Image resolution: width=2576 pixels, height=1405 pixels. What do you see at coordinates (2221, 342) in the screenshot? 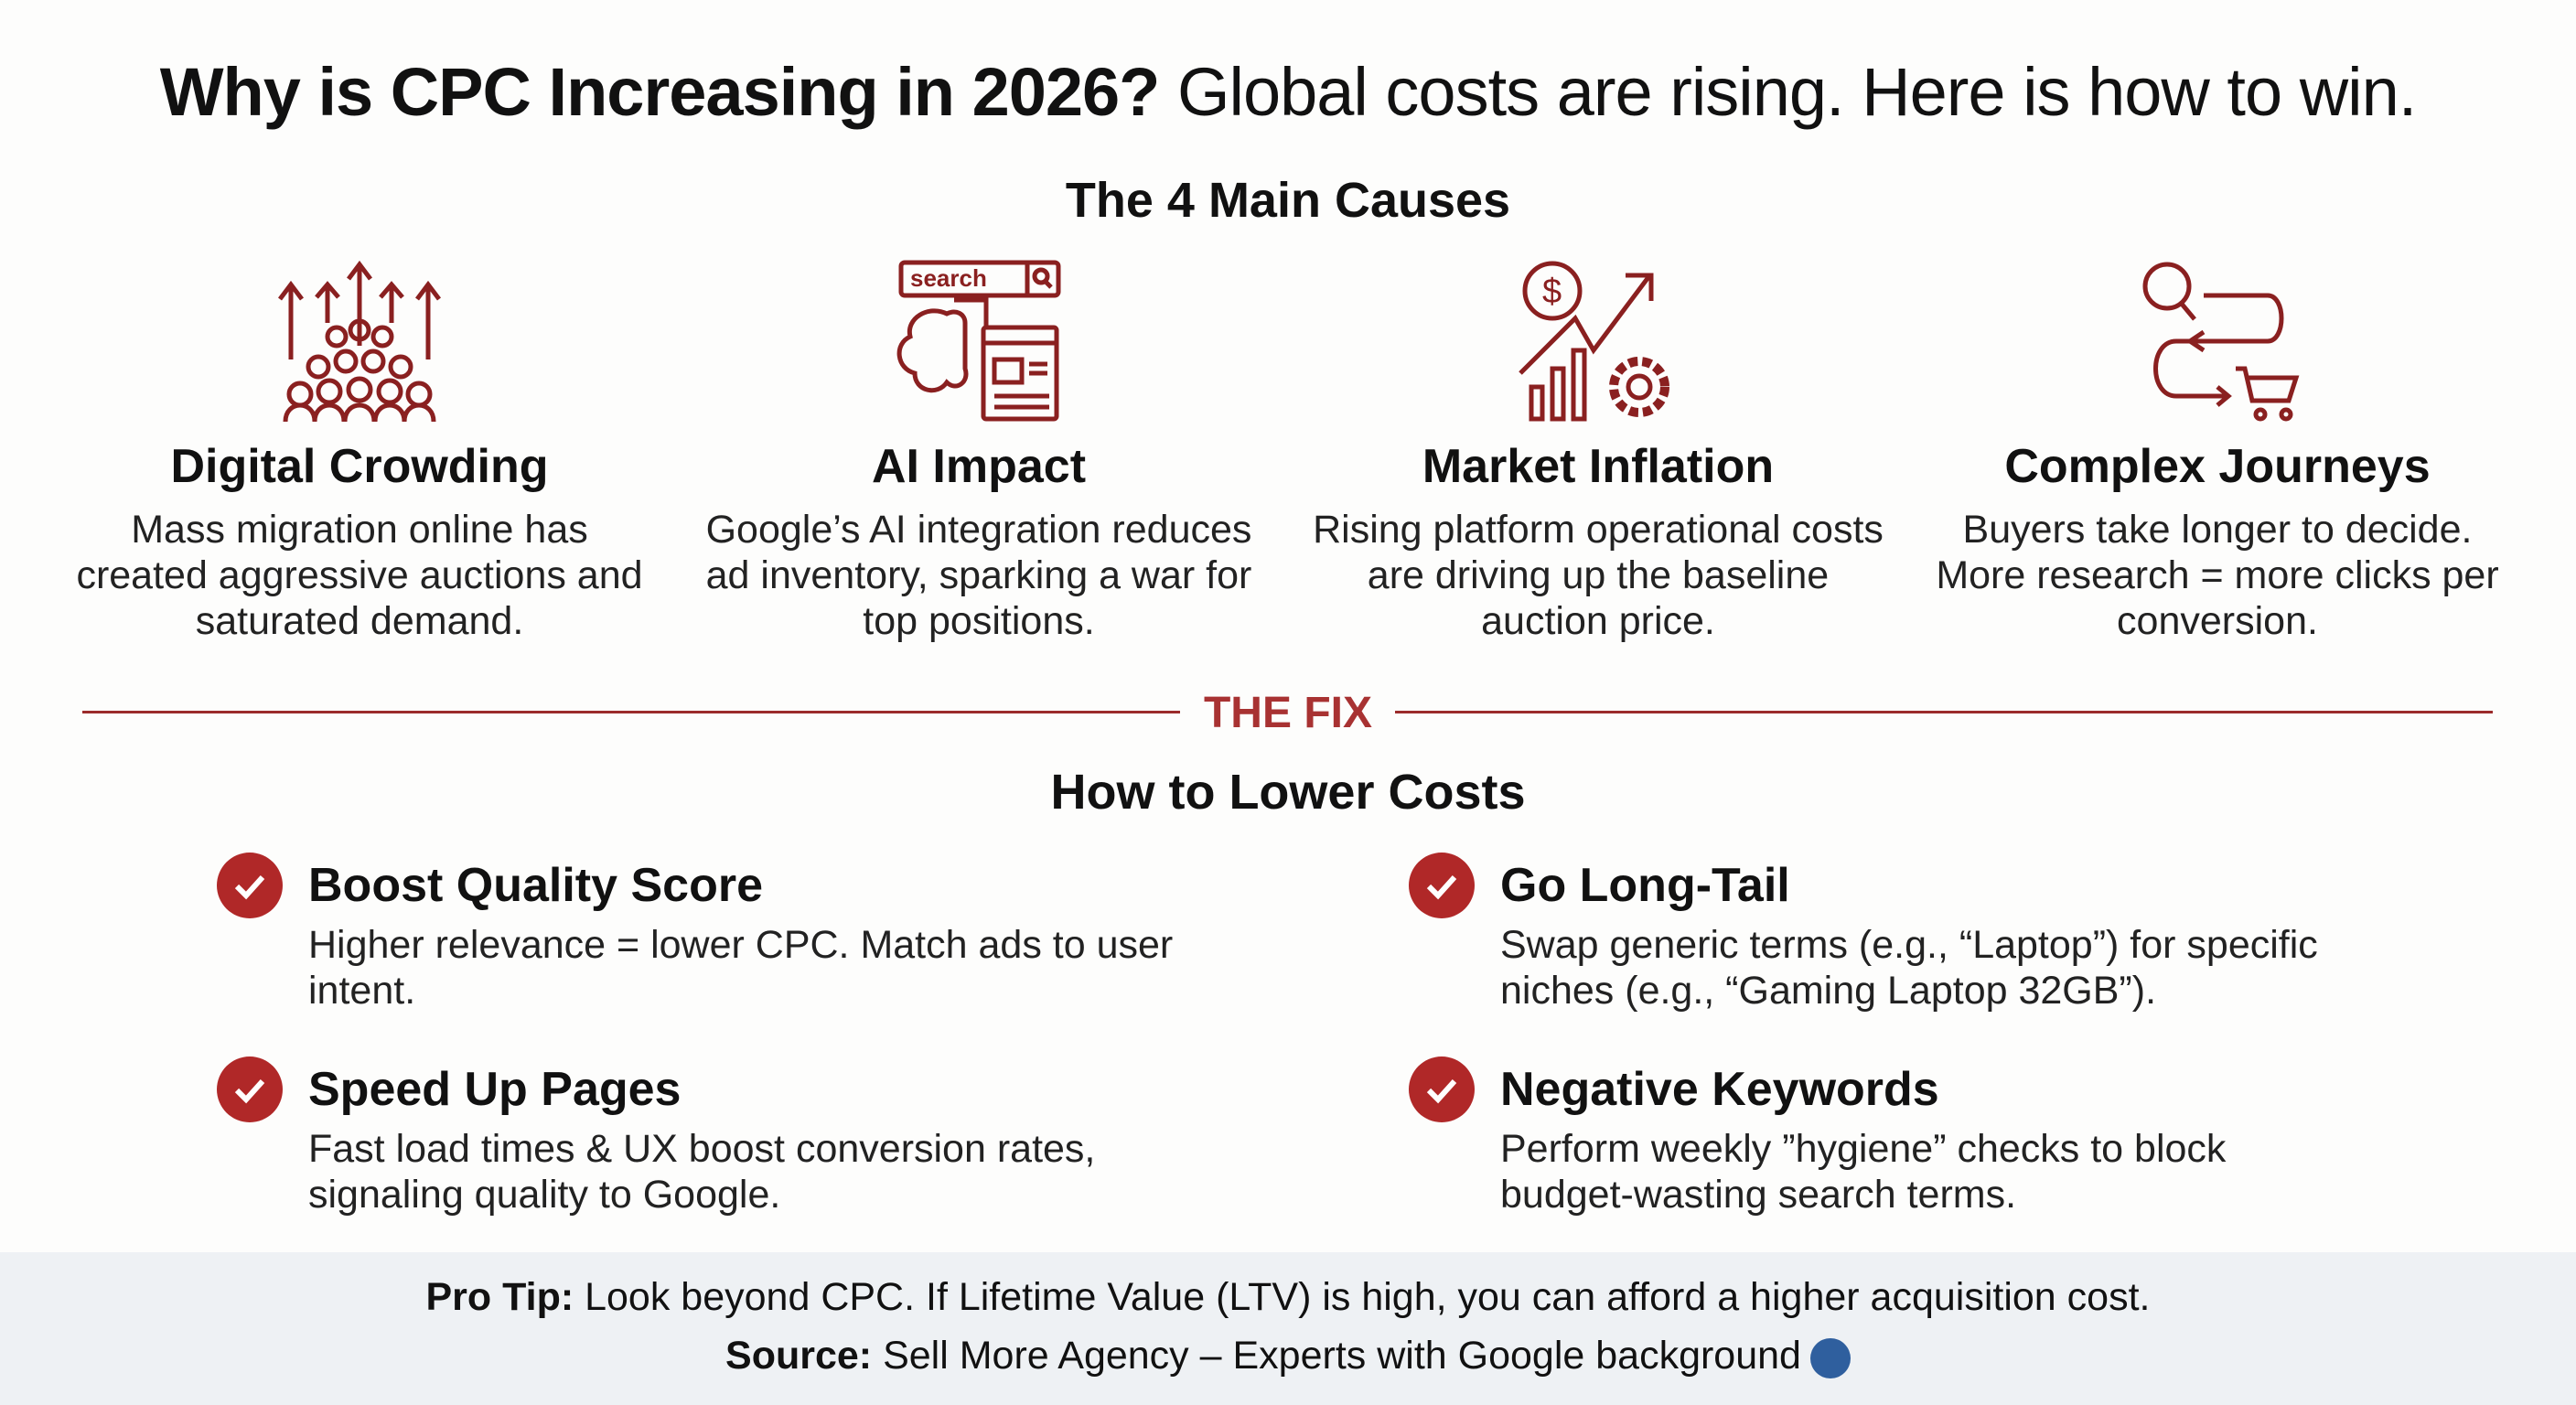
I see `journey-cart-icon` at bounding box center [2221, 342].